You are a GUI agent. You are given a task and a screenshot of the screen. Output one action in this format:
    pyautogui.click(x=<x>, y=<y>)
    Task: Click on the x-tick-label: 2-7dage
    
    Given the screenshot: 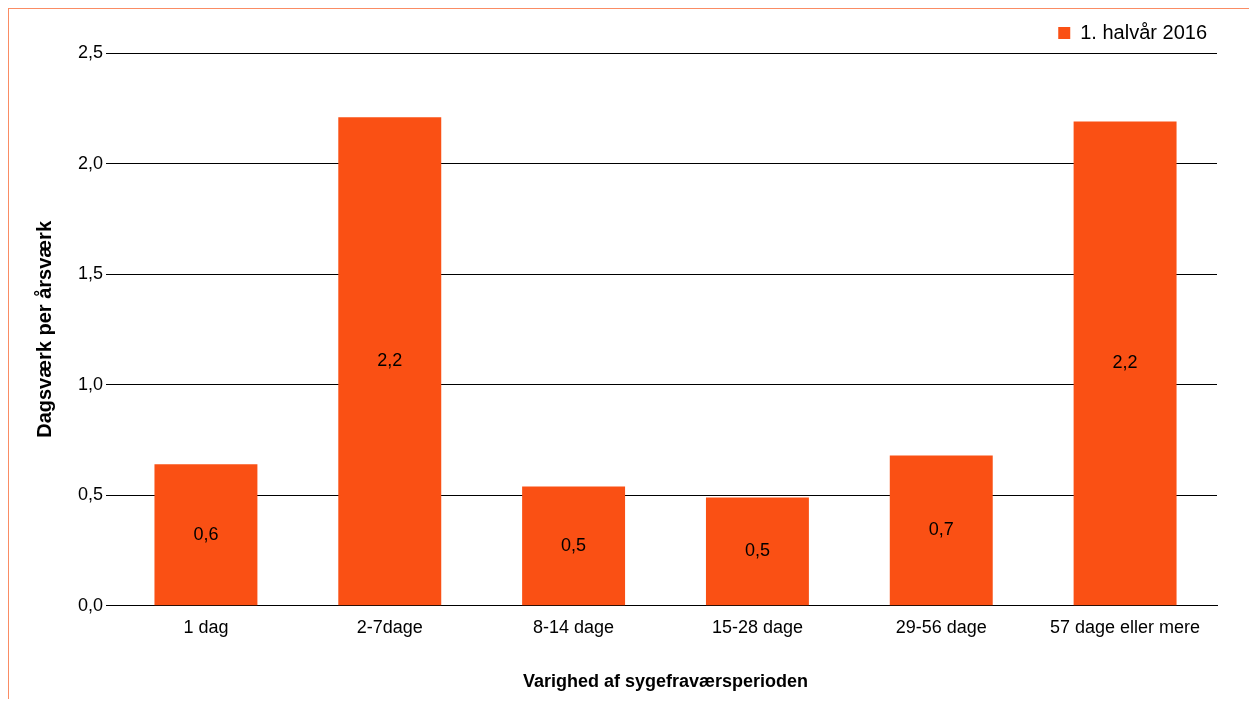 What is the action you would take?
    pyautogui.click(x=389, y=626)
    